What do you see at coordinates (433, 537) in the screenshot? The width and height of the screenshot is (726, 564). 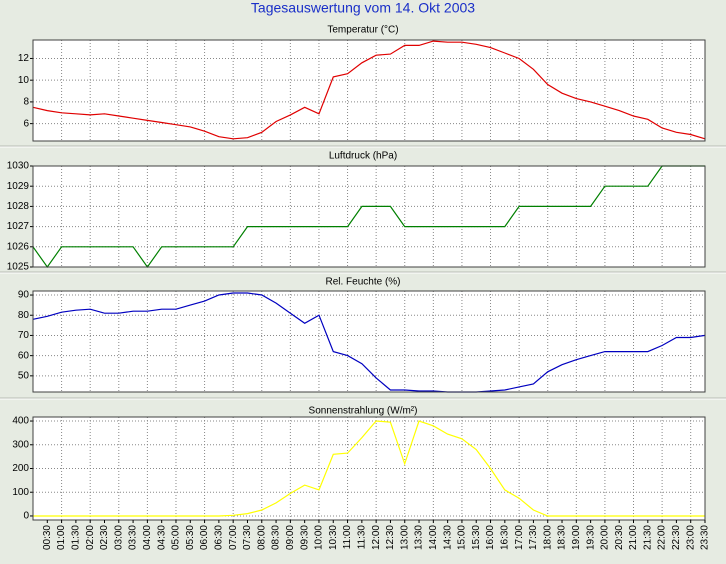 I see `x-tick-label: 14:00` at bounding box center [433, 537].